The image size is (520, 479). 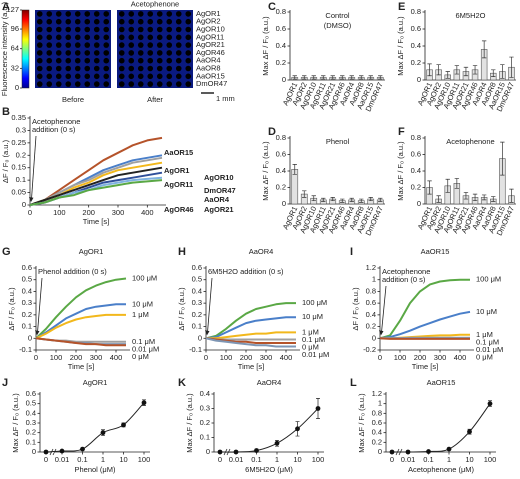 What do you see at coordinates (435, 251) in the screenshot?
I see `chart-title: AaOR15` at bounding box center [435, 251].